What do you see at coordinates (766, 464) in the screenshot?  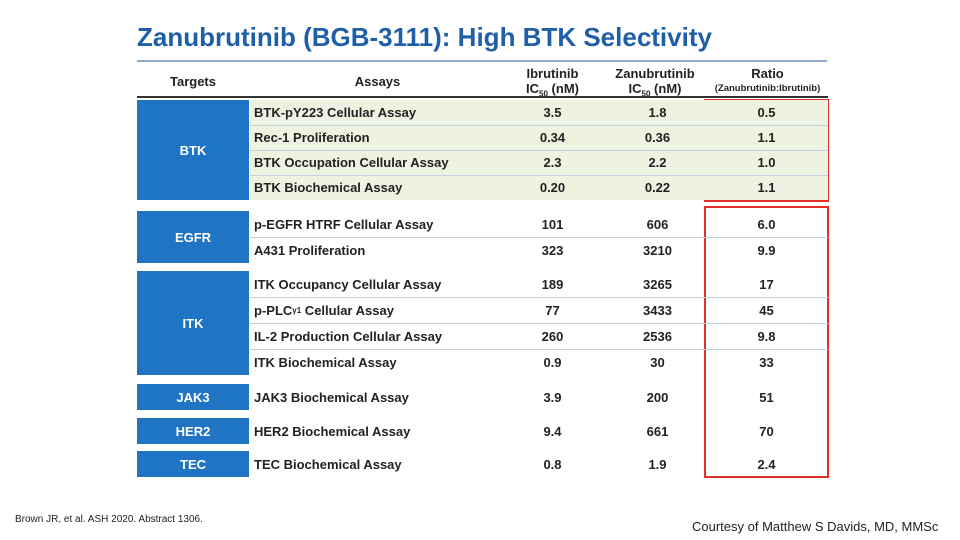 I see `ratio: 2.4` at bounding box center [766, 464].